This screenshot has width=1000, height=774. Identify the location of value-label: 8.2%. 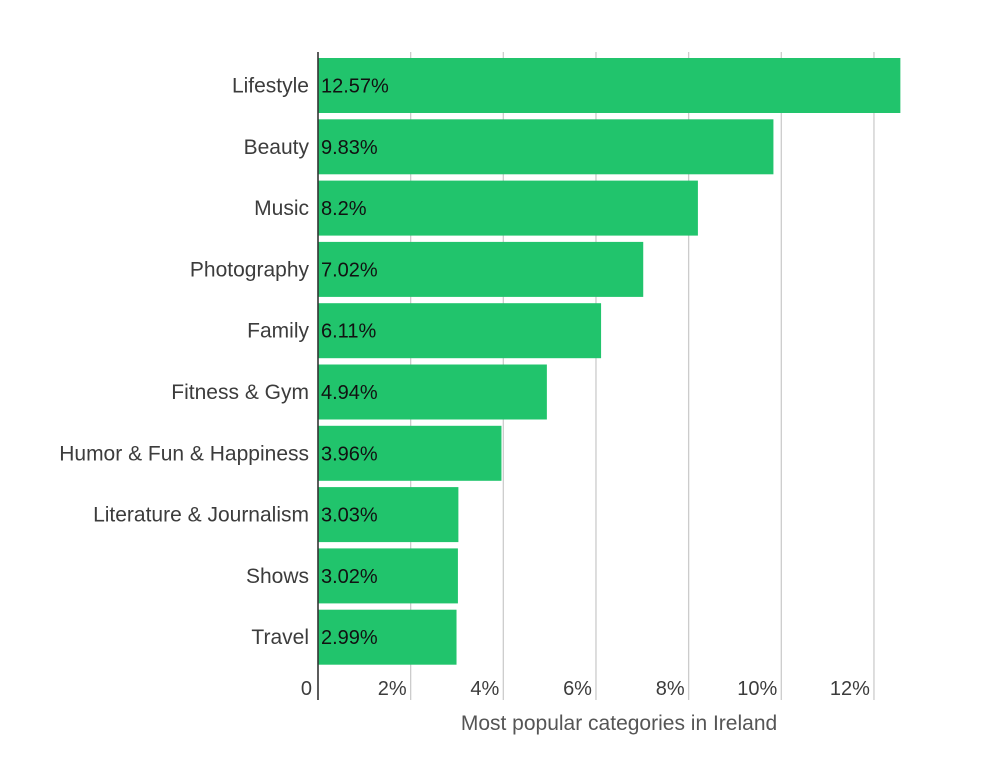
(344, 209).